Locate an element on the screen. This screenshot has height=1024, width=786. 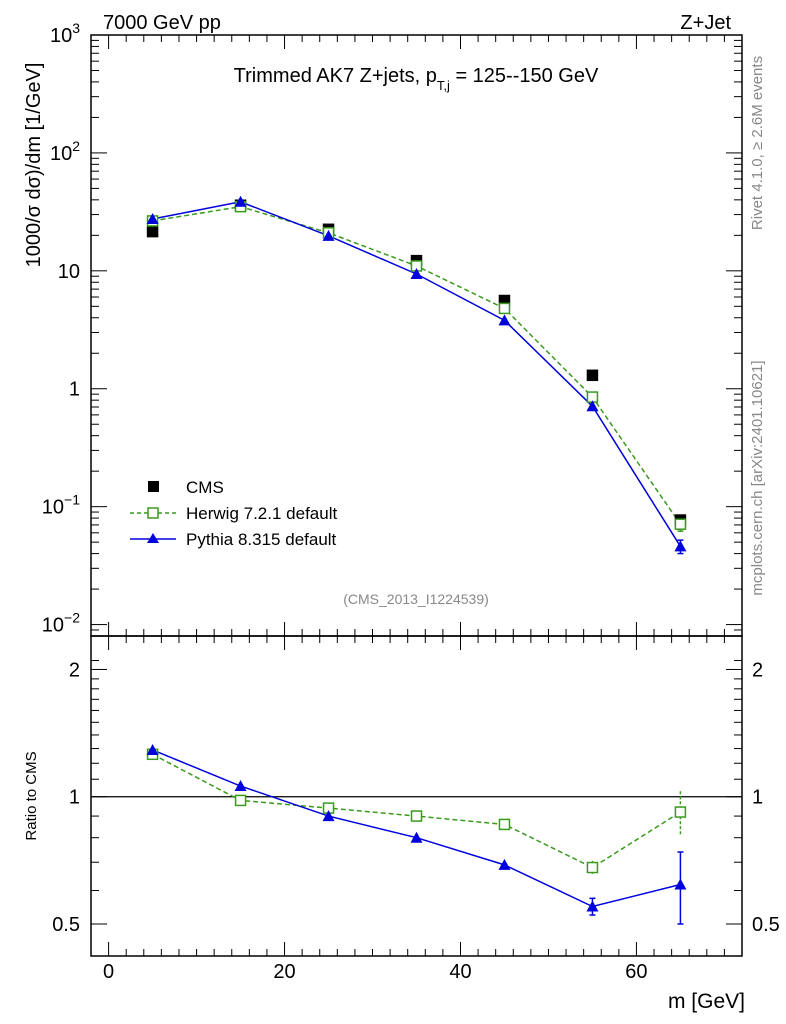
process-label: Z+Jet is located at coordinates (705, 23).